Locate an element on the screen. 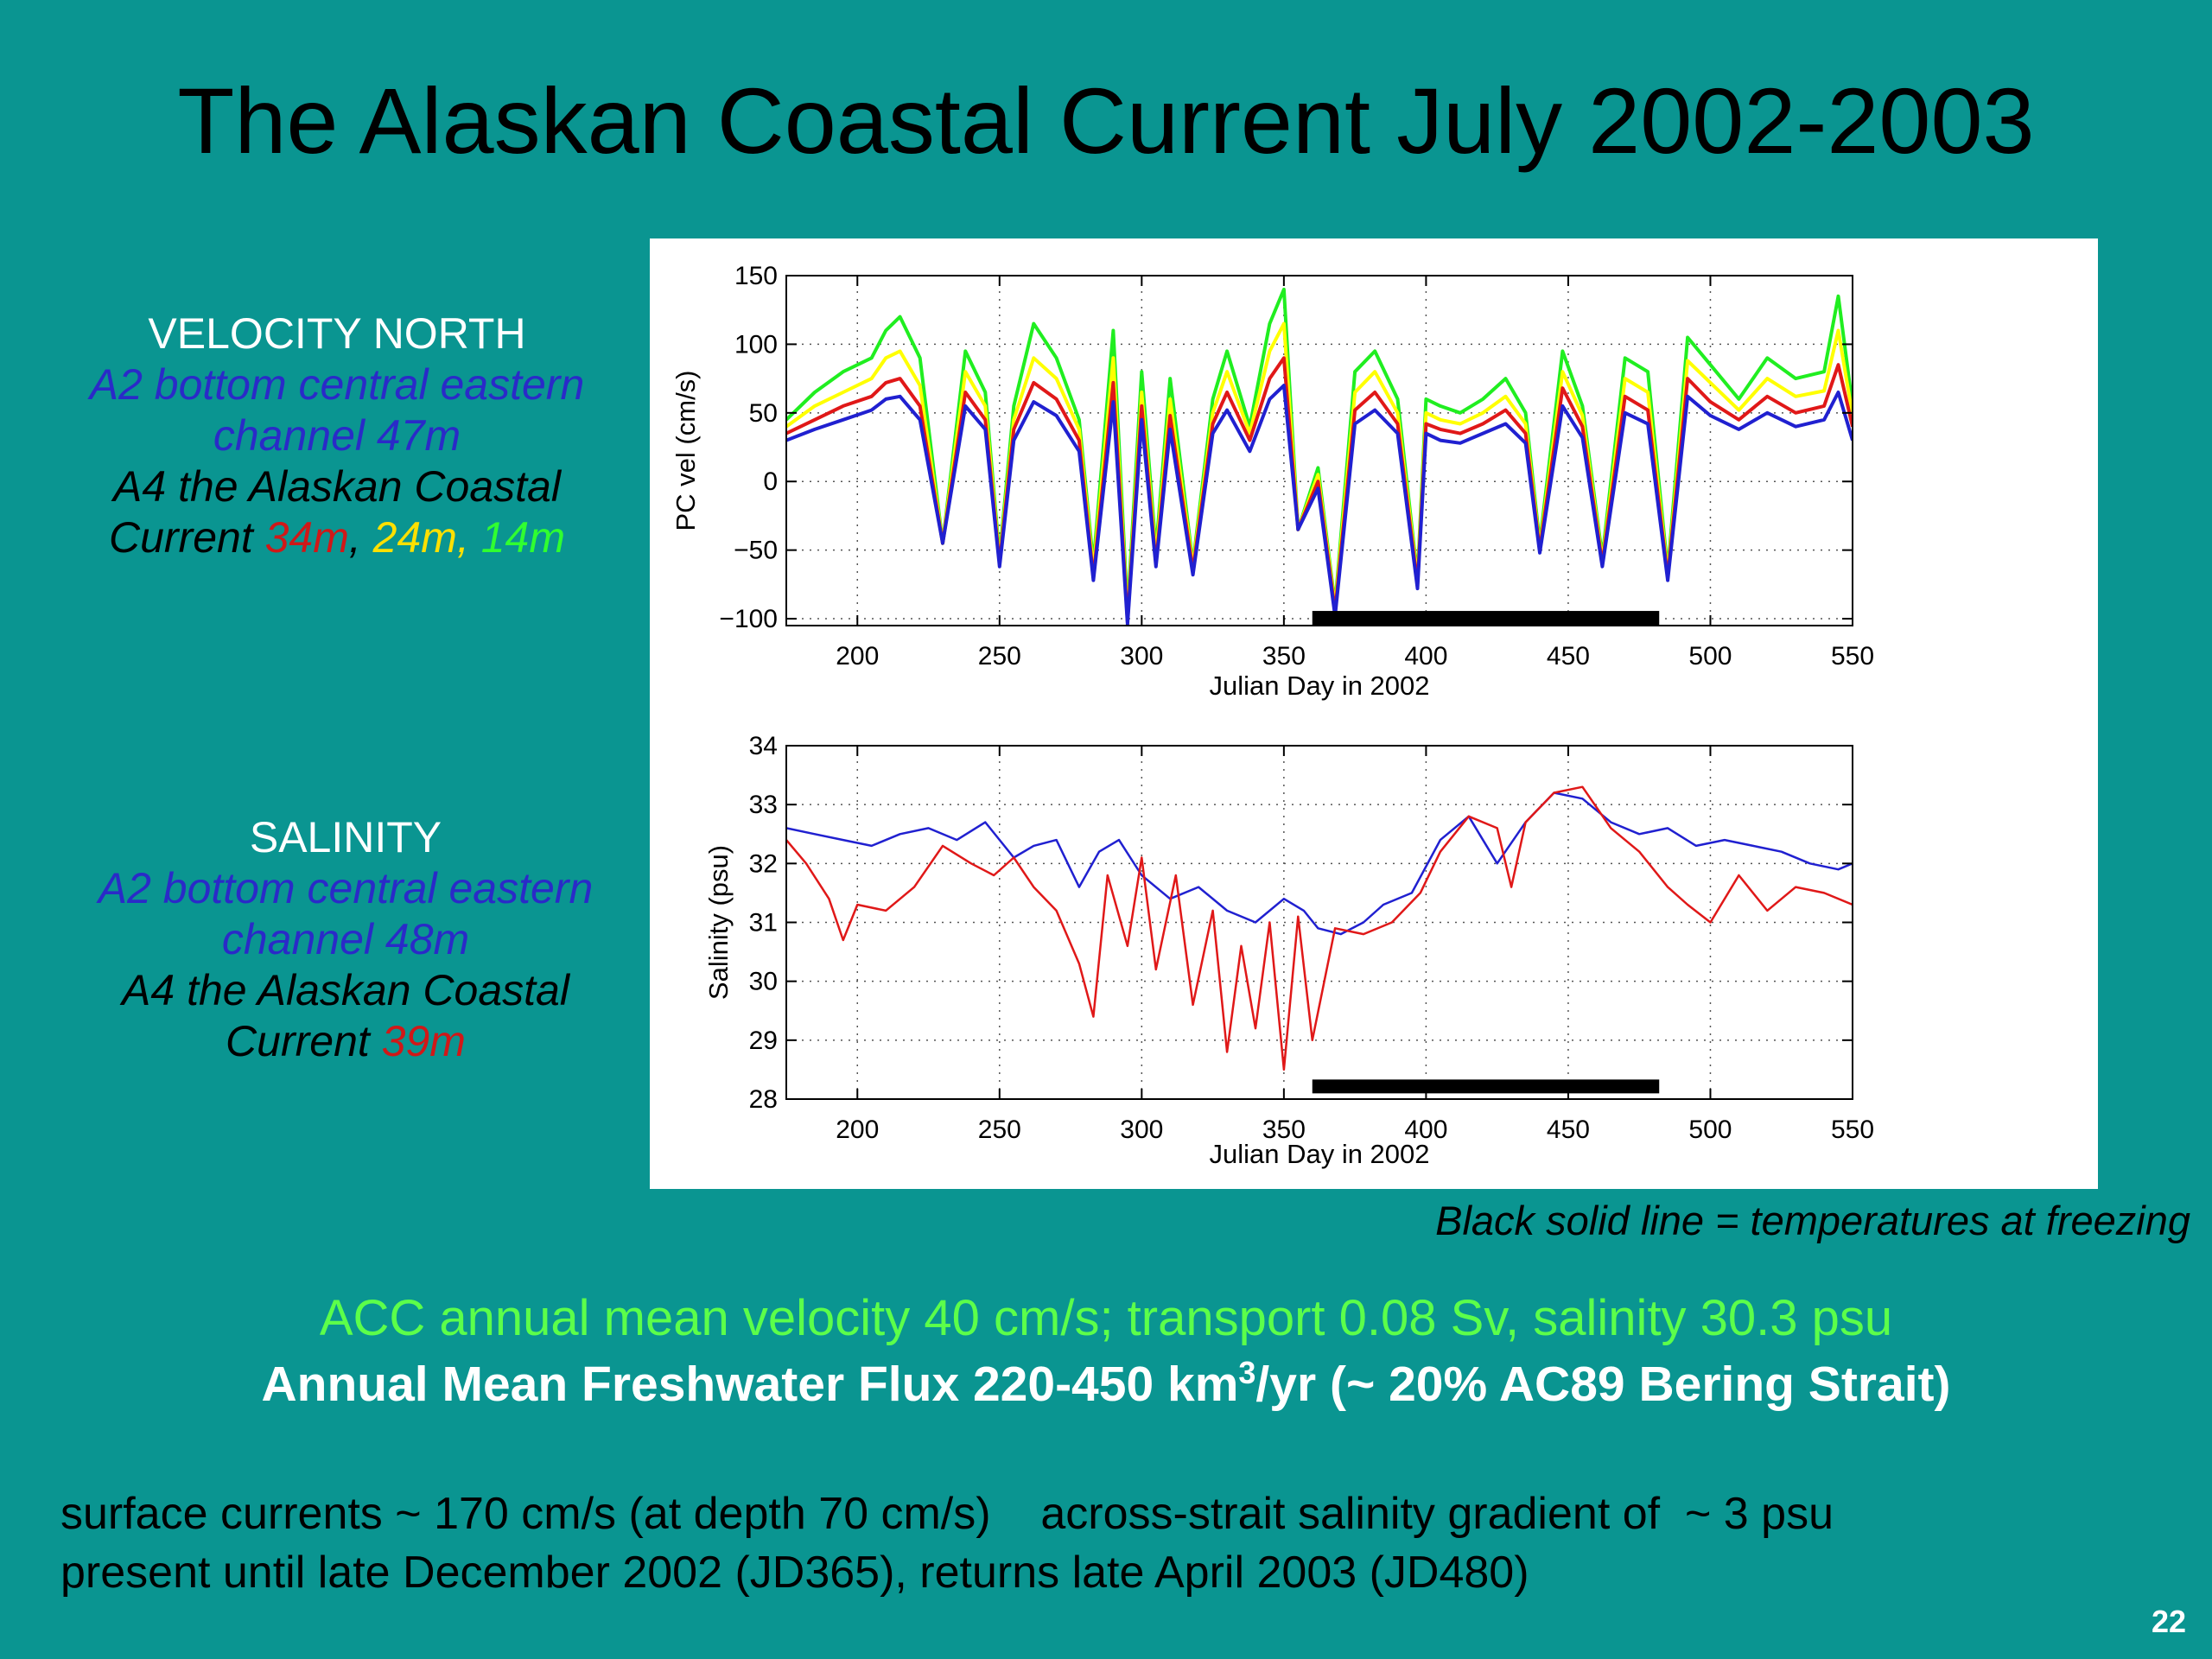 The width and height of the screenshot is (2212, 1659). velocity-sep2: , is located at coordinates (468, 537).